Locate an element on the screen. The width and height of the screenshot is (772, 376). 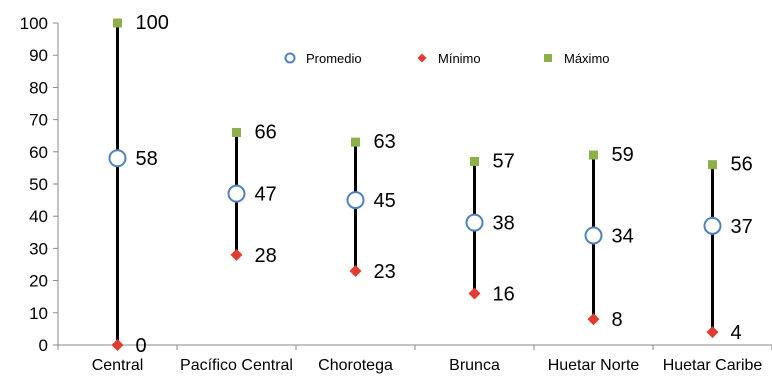
y-tick-label: 90 is located at coordinates (38, 55).